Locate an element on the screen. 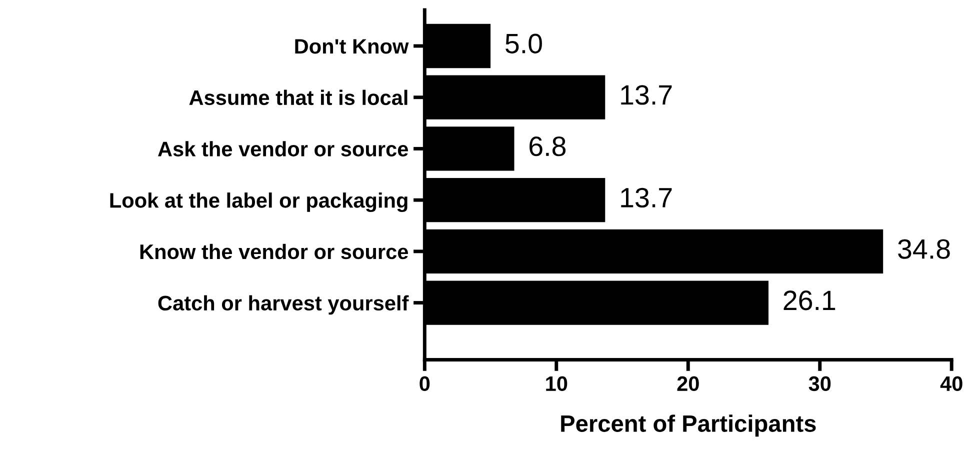 This screenshot has height=456, width=974. y-tick-label: Catch or harvest yourself is located at coordinates (283, 305).